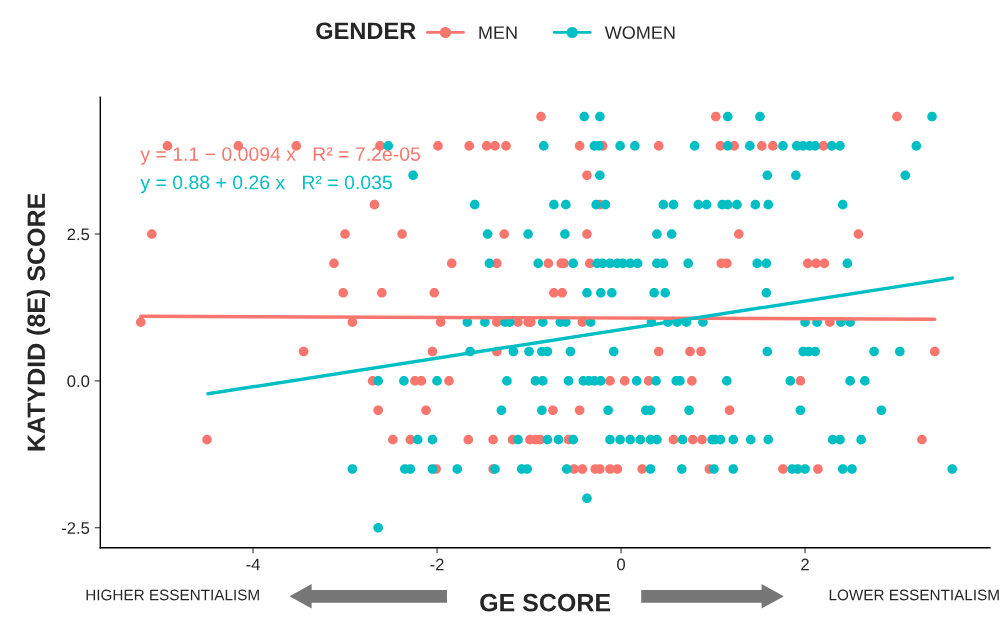 The height and width of the screenshot is (631, 1003). What do you see at coordinates (266, 184) in the screenshot?
I see `annotation: y = 0.88 + 0.26 x R² = 0.035` at bounding box center [266, 184].